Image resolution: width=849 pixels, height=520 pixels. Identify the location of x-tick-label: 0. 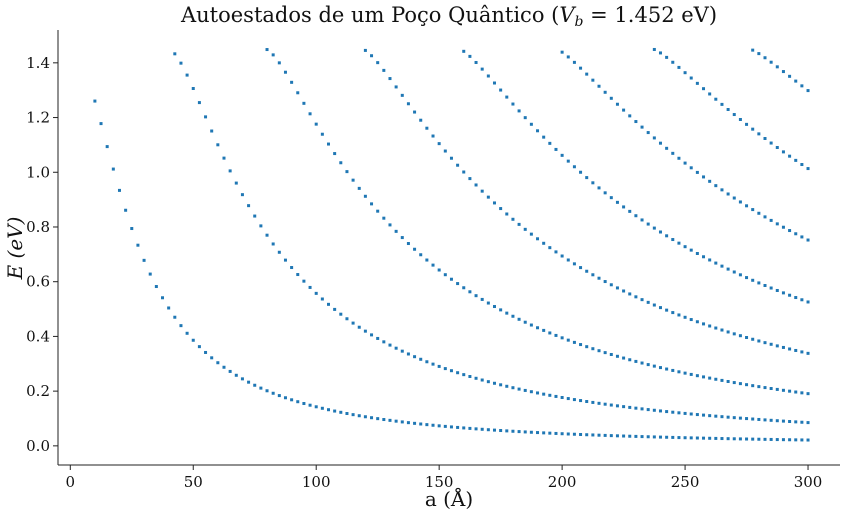
(71, 482).